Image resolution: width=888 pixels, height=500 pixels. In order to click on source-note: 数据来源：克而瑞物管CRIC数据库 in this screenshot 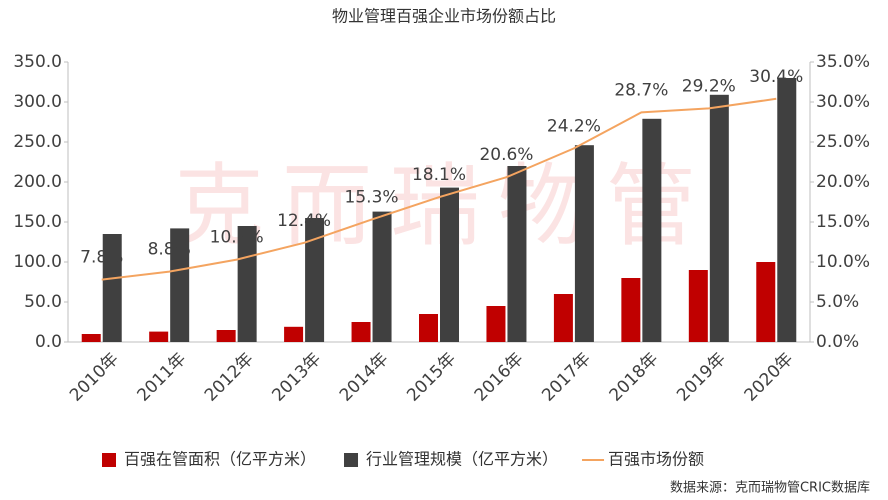, I will do `click(770, 488)`.